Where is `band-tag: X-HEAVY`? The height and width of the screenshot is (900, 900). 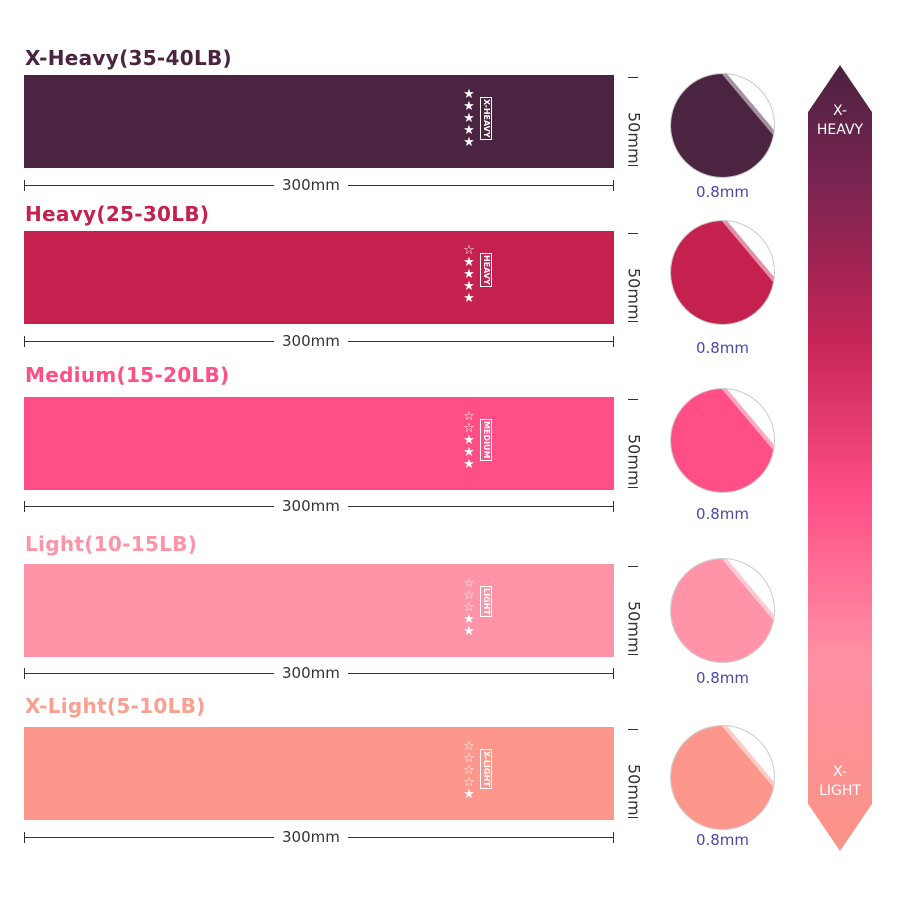 band-tag: X-HEAVY is located at coordinates (486, 118).